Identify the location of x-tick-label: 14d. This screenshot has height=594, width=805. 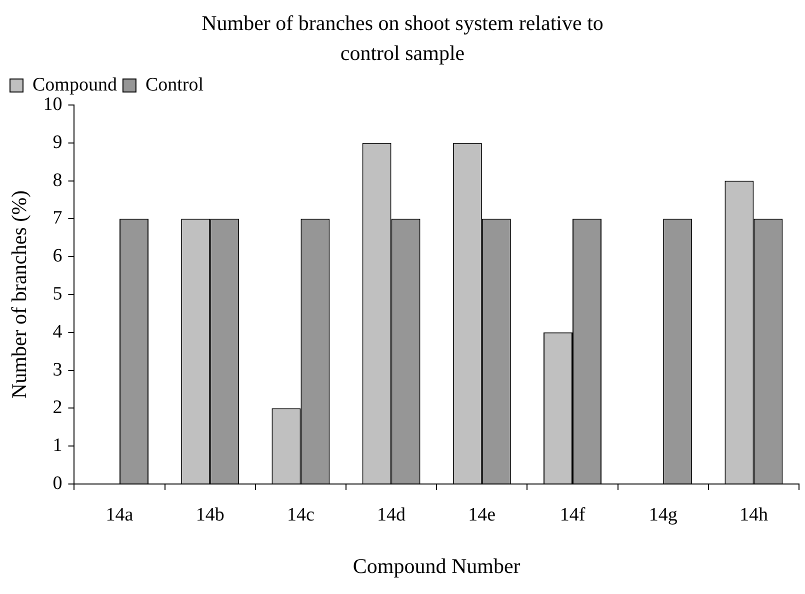
(391, 515).